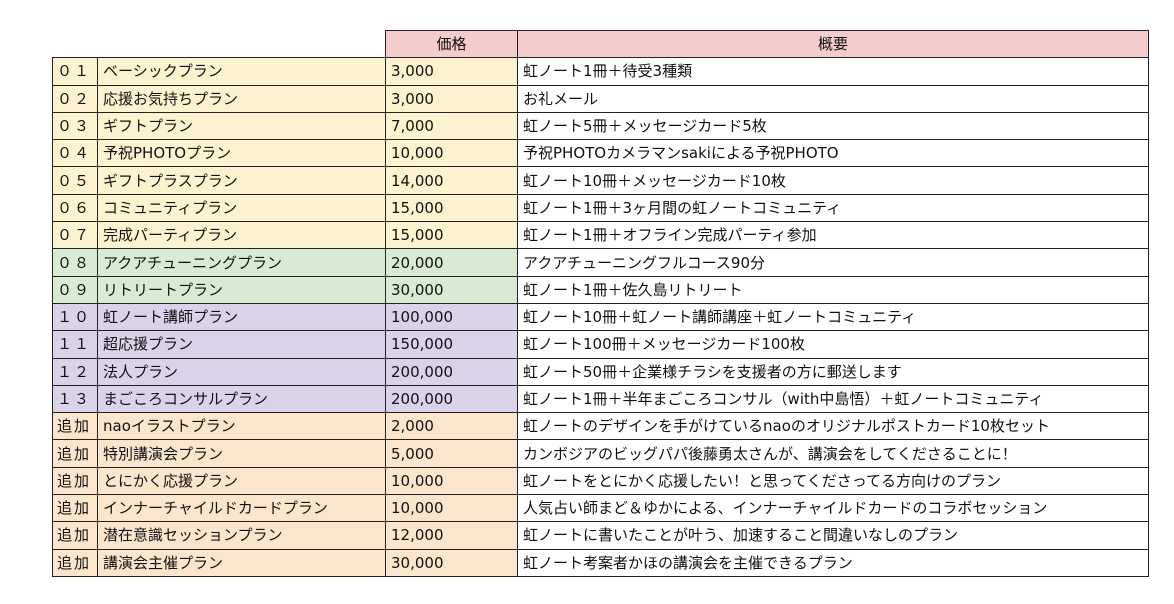 The image size is (1174, 604). Describe the element at coordinates (241, 426) in the screenshot. I see `plan-name-cell: naoイラストプラン` at that location.